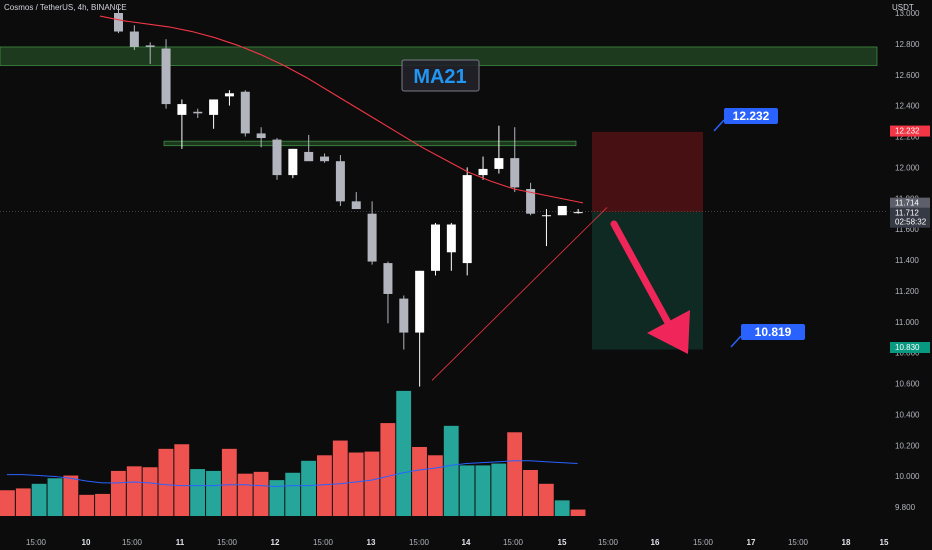  I want to click on y-tick-label: 13.000, so click(907, 13).